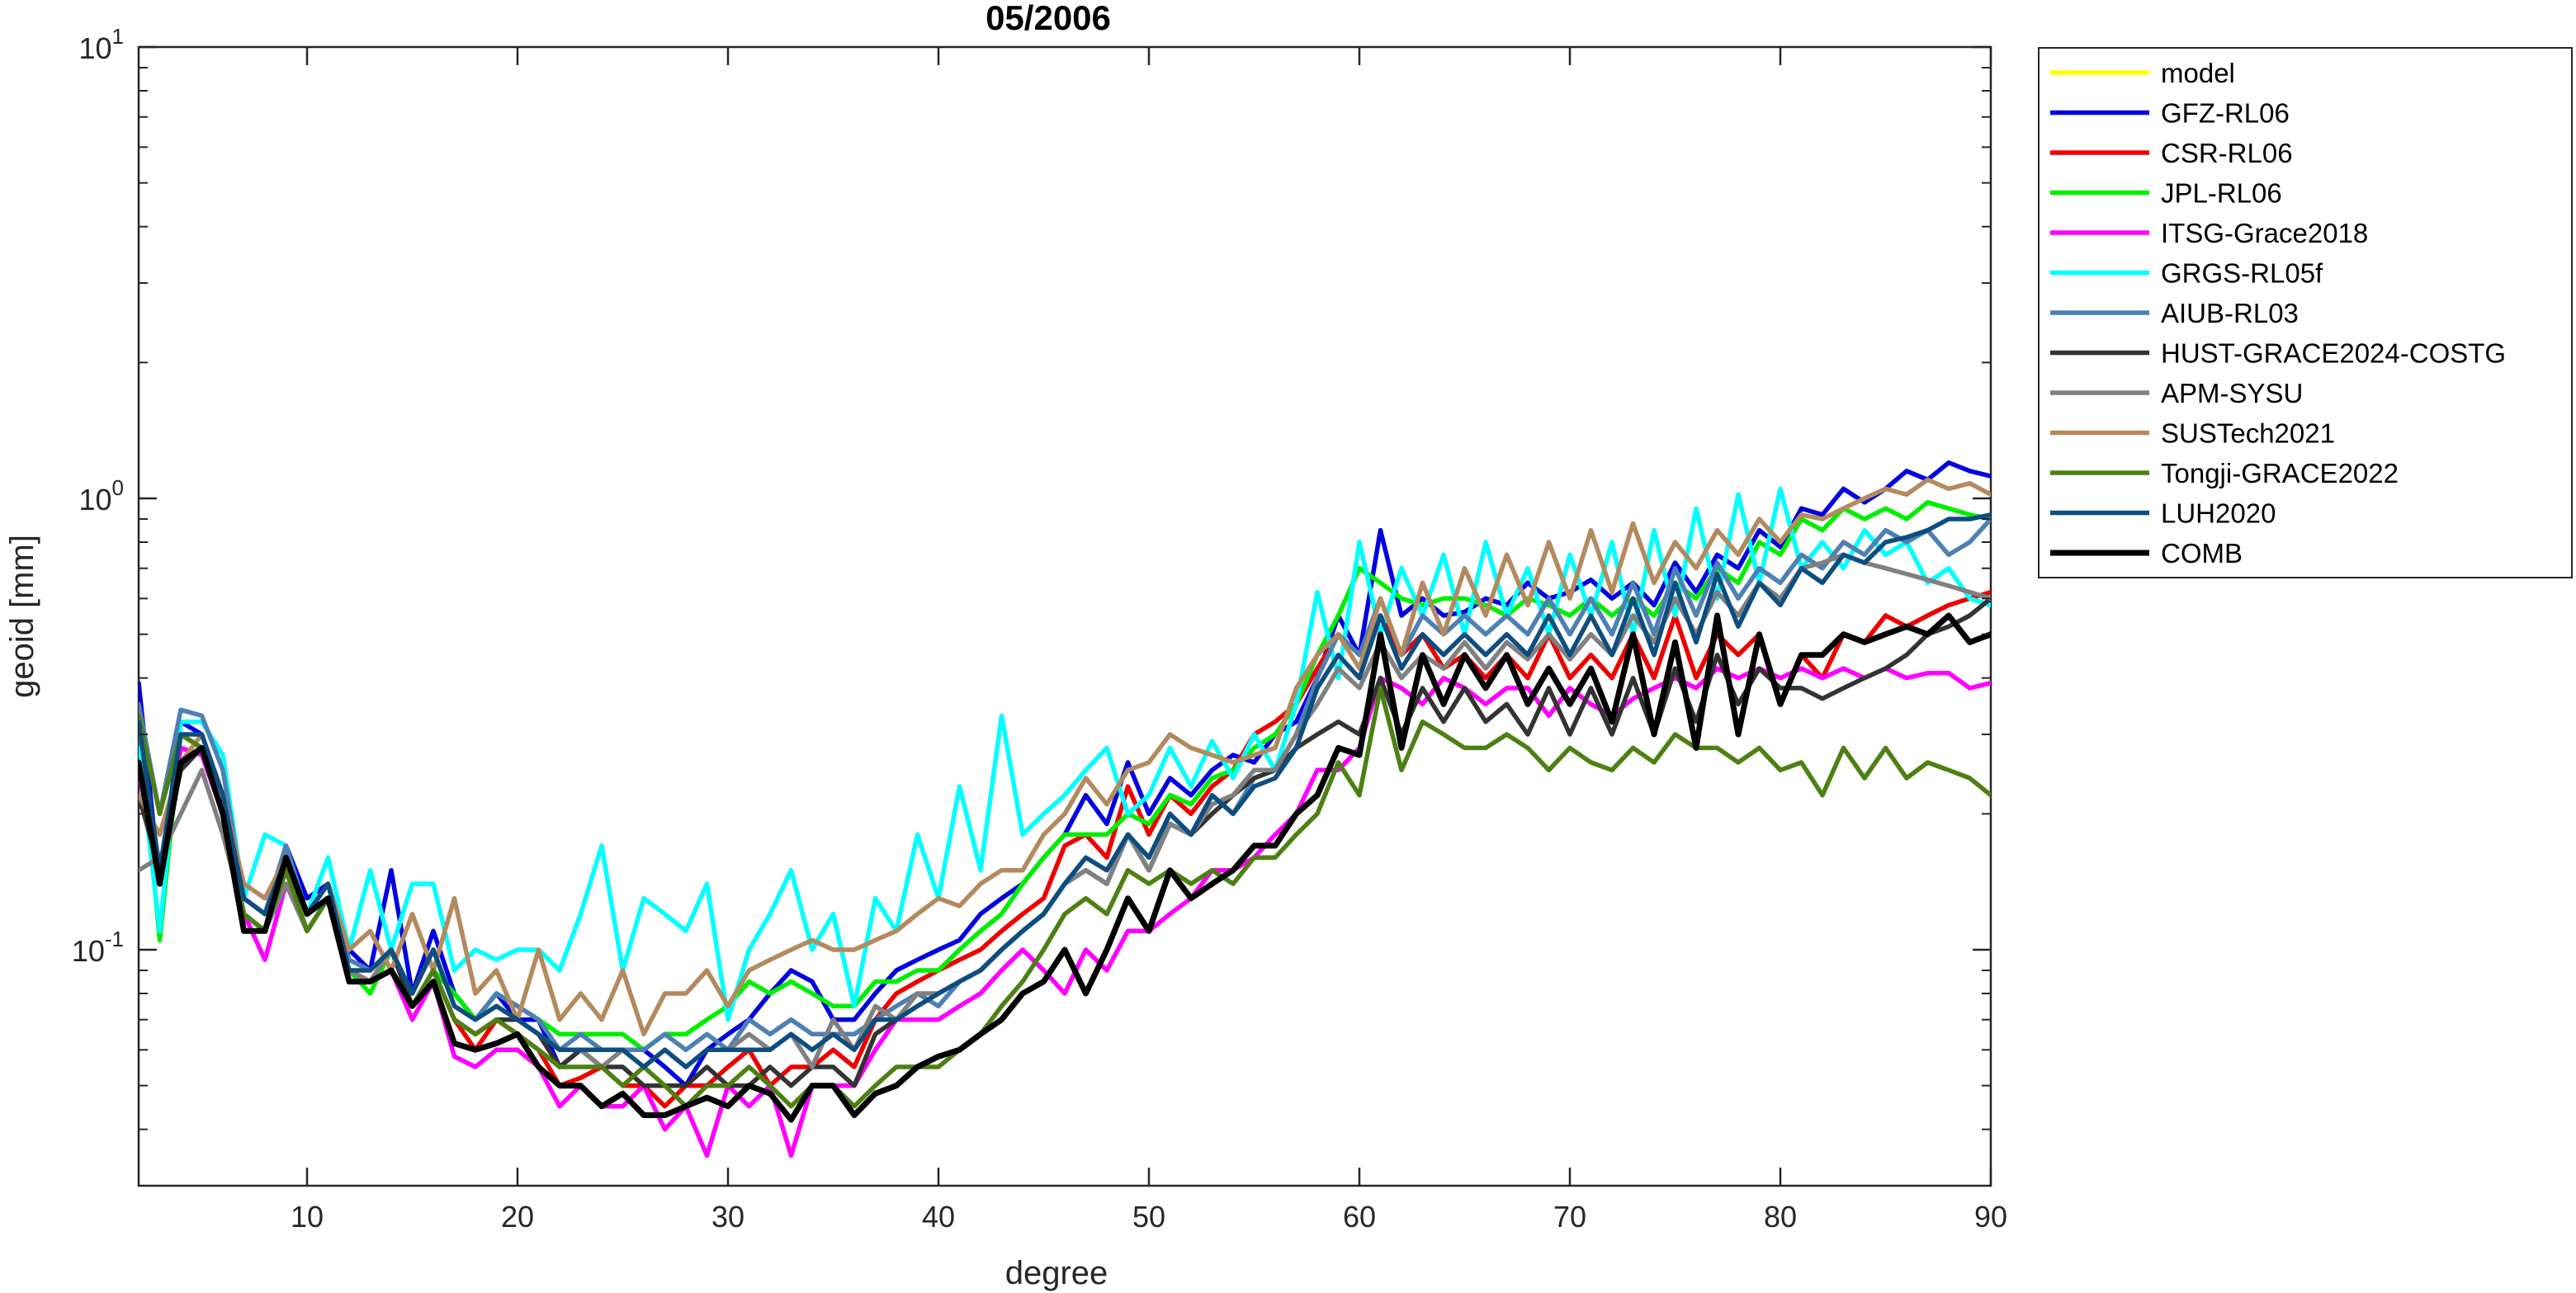 The width and height of the screenshot is (2576, 1293). What do you see at coordinates (938, 1217) in the screenshot?
I see `x-tick-label: 40` at bounding box center [938, 1217].